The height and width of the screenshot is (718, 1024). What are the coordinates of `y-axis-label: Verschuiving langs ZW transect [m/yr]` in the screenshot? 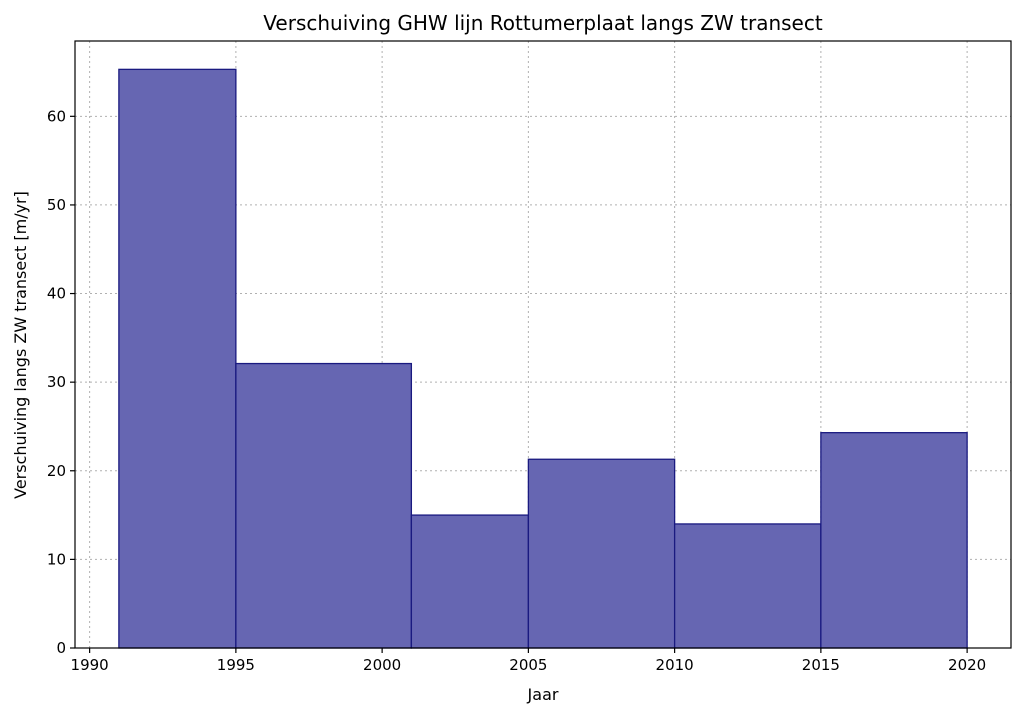 It's located at (20, 345).